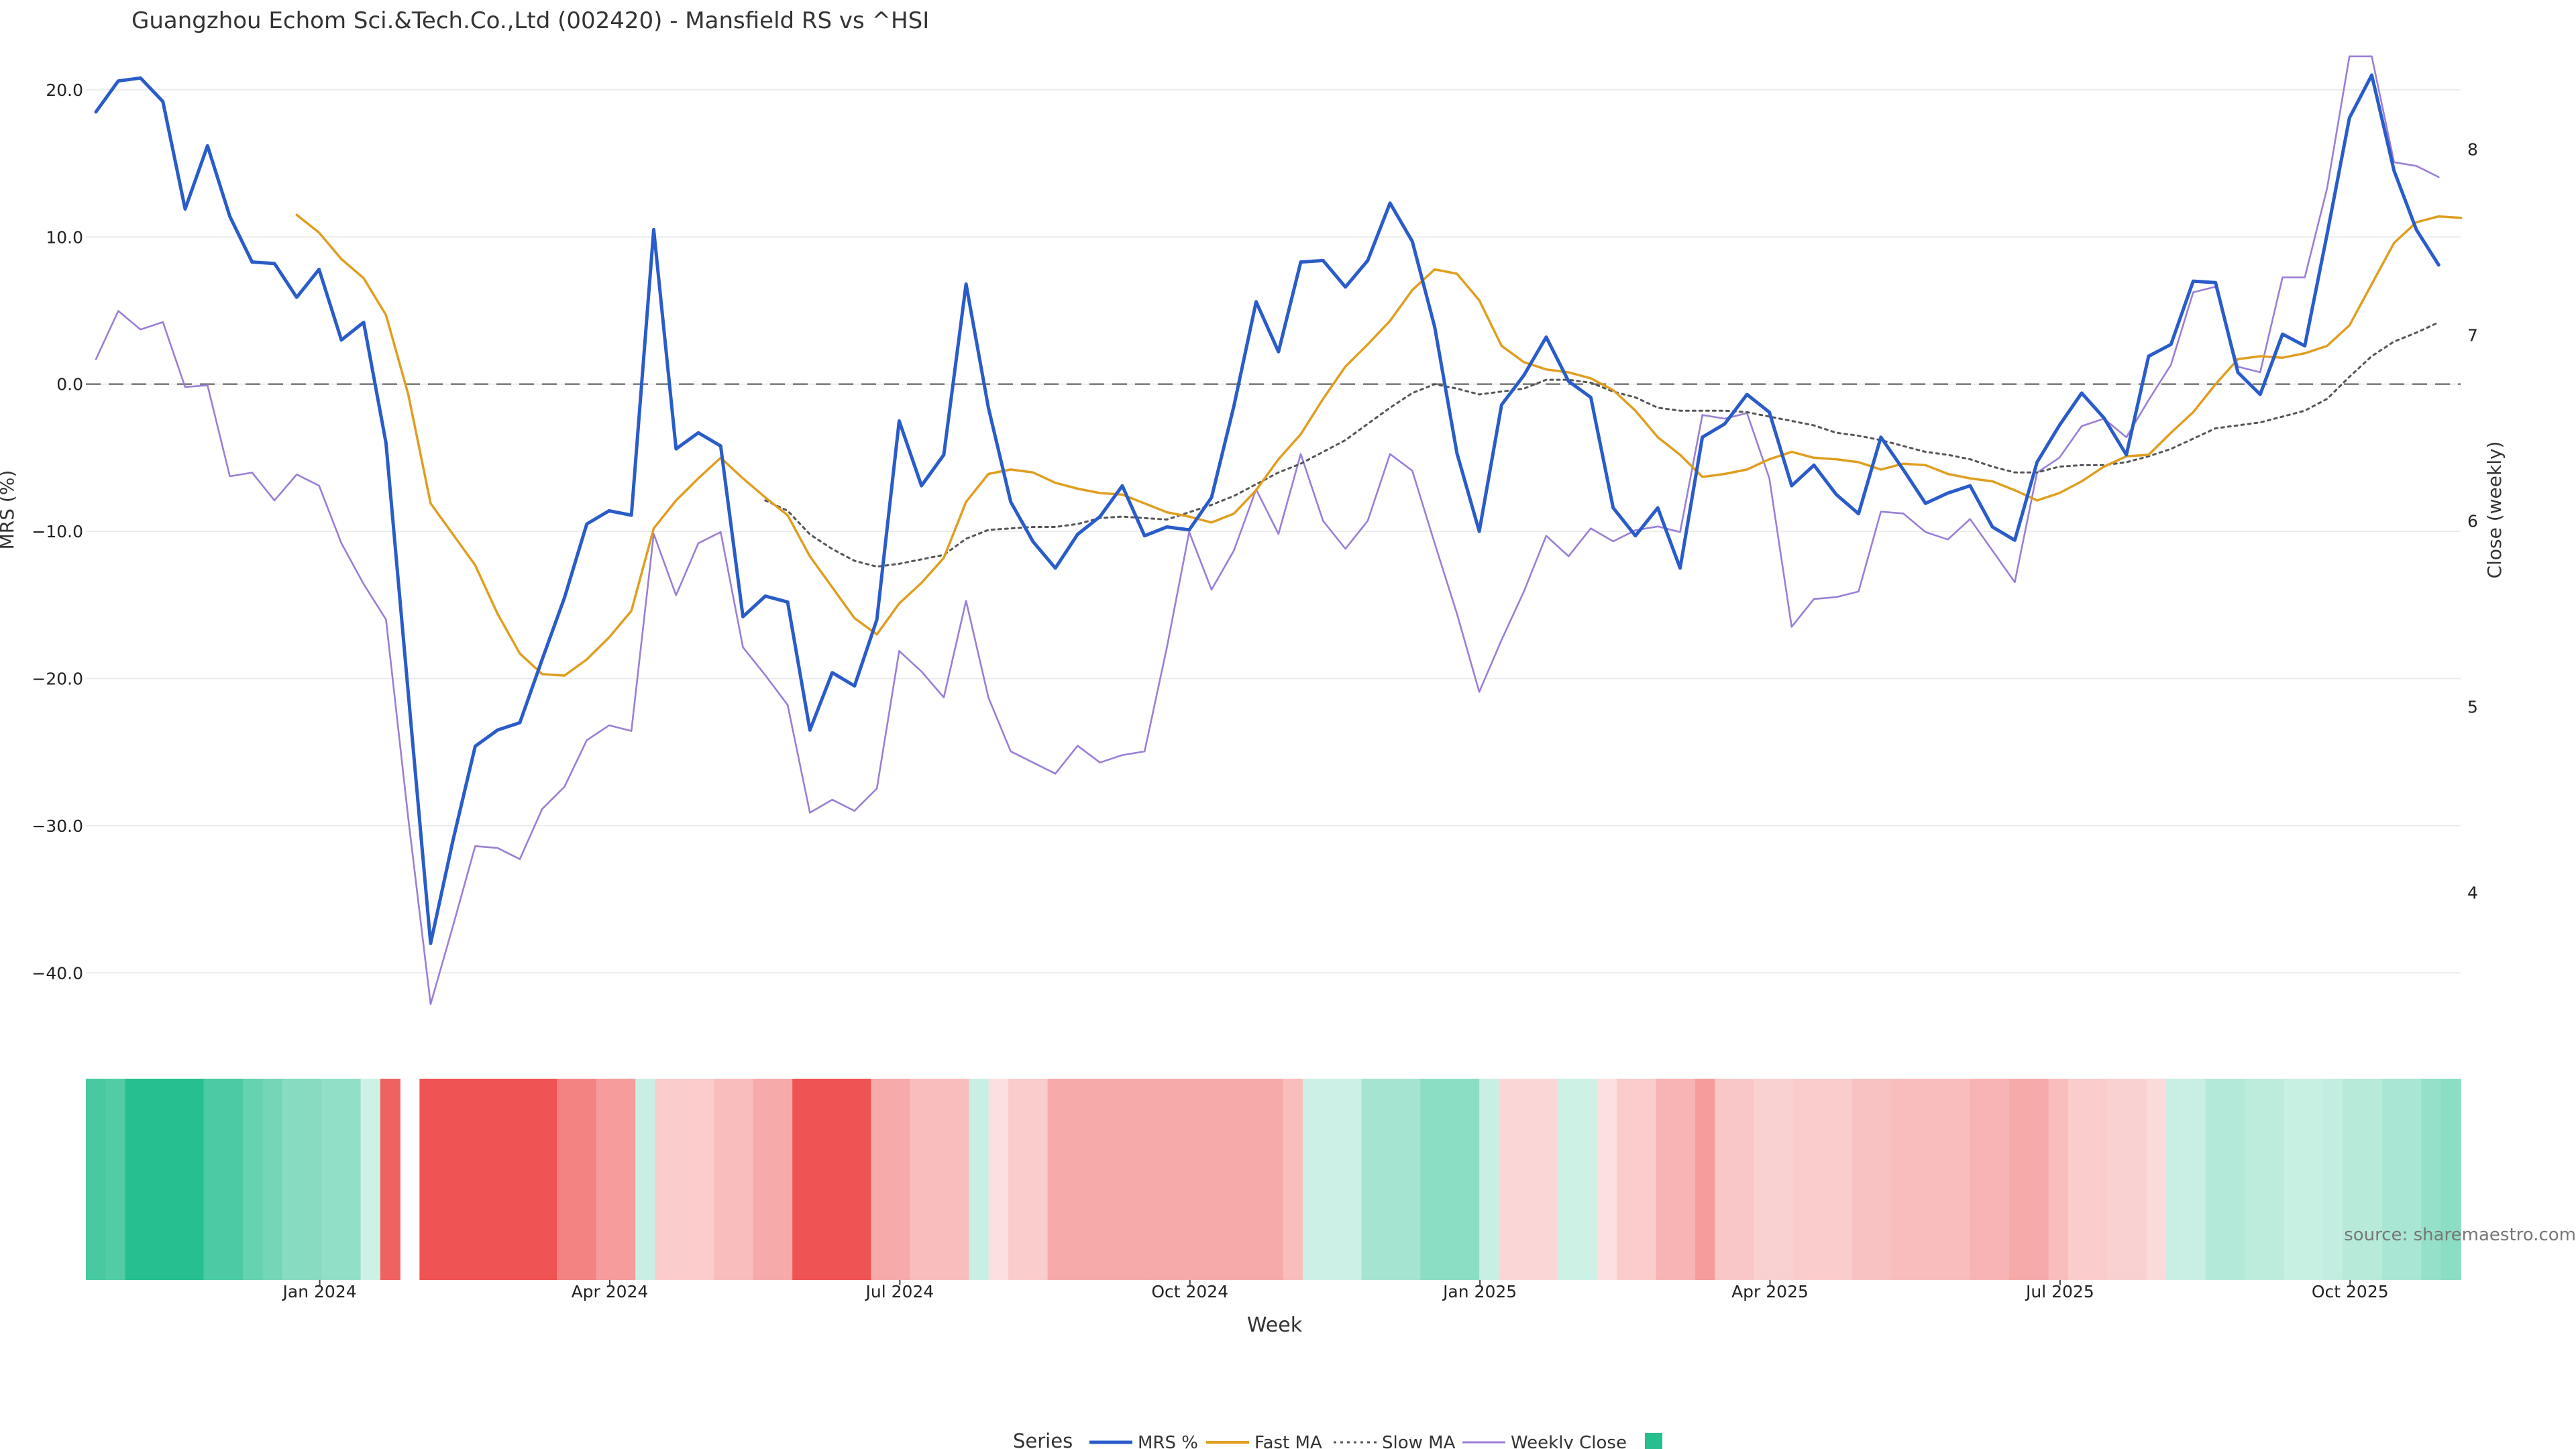 The height and width of the screenshot is (1449, 2576). I want to click on x-tick-label: Jul 2025, so click(2059, 1291).